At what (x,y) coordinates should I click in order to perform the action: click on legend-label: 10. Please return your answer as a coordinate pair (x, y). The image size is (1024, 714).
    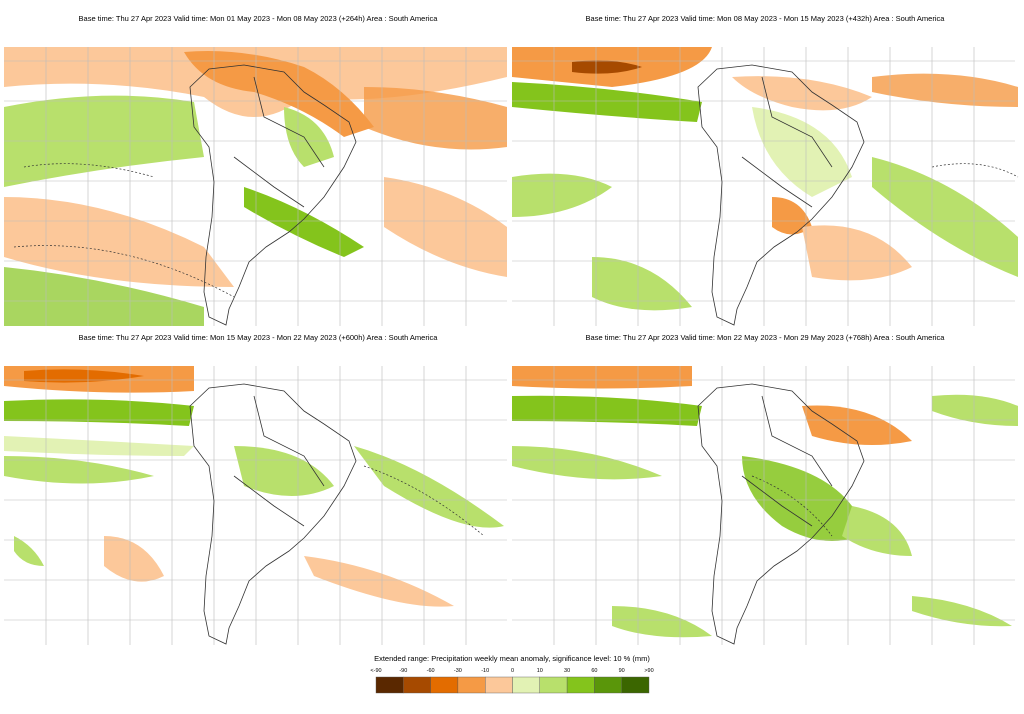
    Looking at the image, I should click on (540, 671).